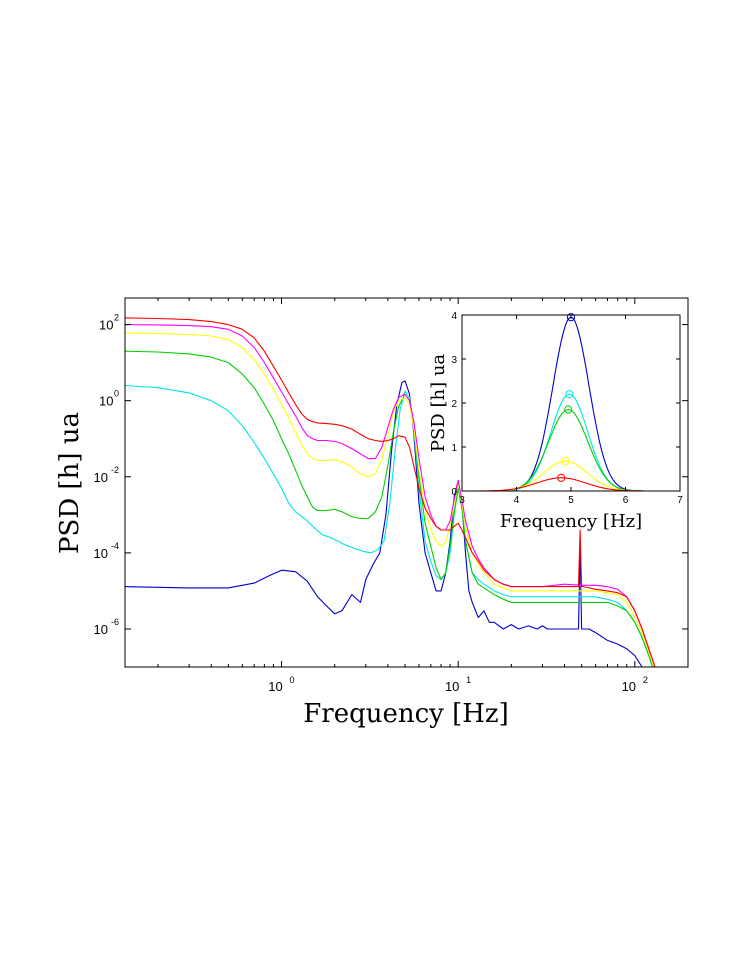 This screenshot has height=967, width=747. I want to click on inset-y-tick-label: 4, so click(454, 316).